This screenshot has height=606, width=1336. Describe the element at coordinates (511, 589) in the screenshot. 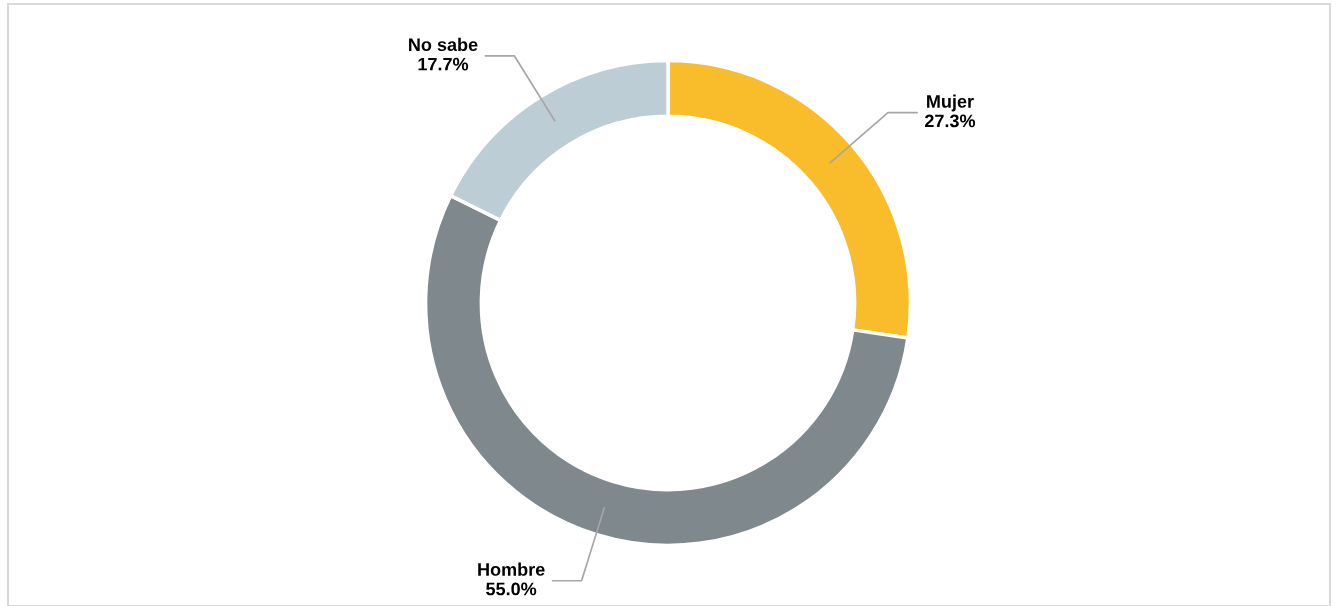

I see `data-label: 55.0%` at that location.